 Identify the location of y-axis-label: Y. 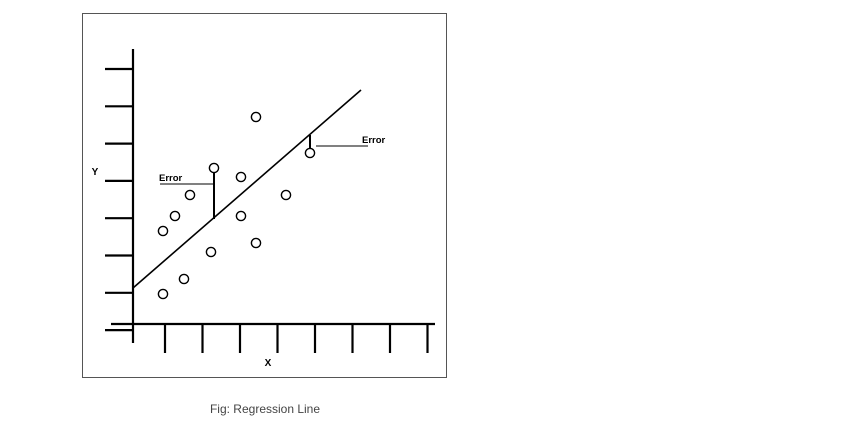
(95, 172).